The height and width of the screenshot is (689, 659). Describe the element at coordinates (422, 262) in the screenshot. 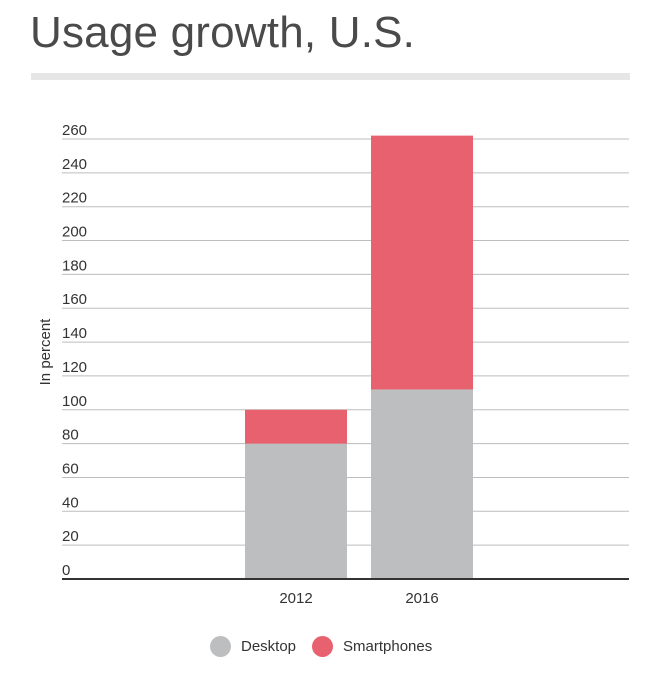

I see `bar-smartphones-2016` at that location.